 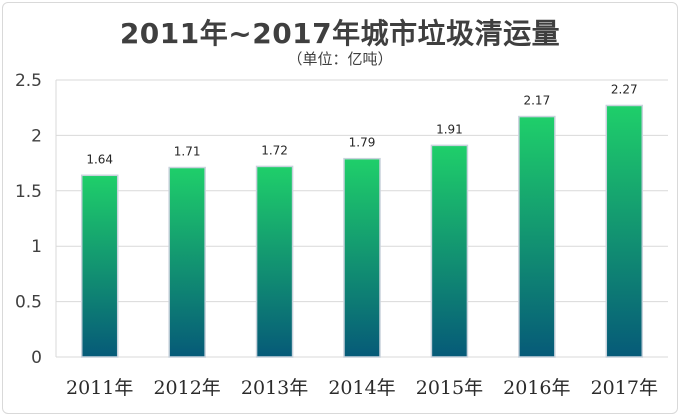 What do you see at coordinates (187, 262) in the screenshot?
I see `bar-2012年` at bounding box center [187, 262].